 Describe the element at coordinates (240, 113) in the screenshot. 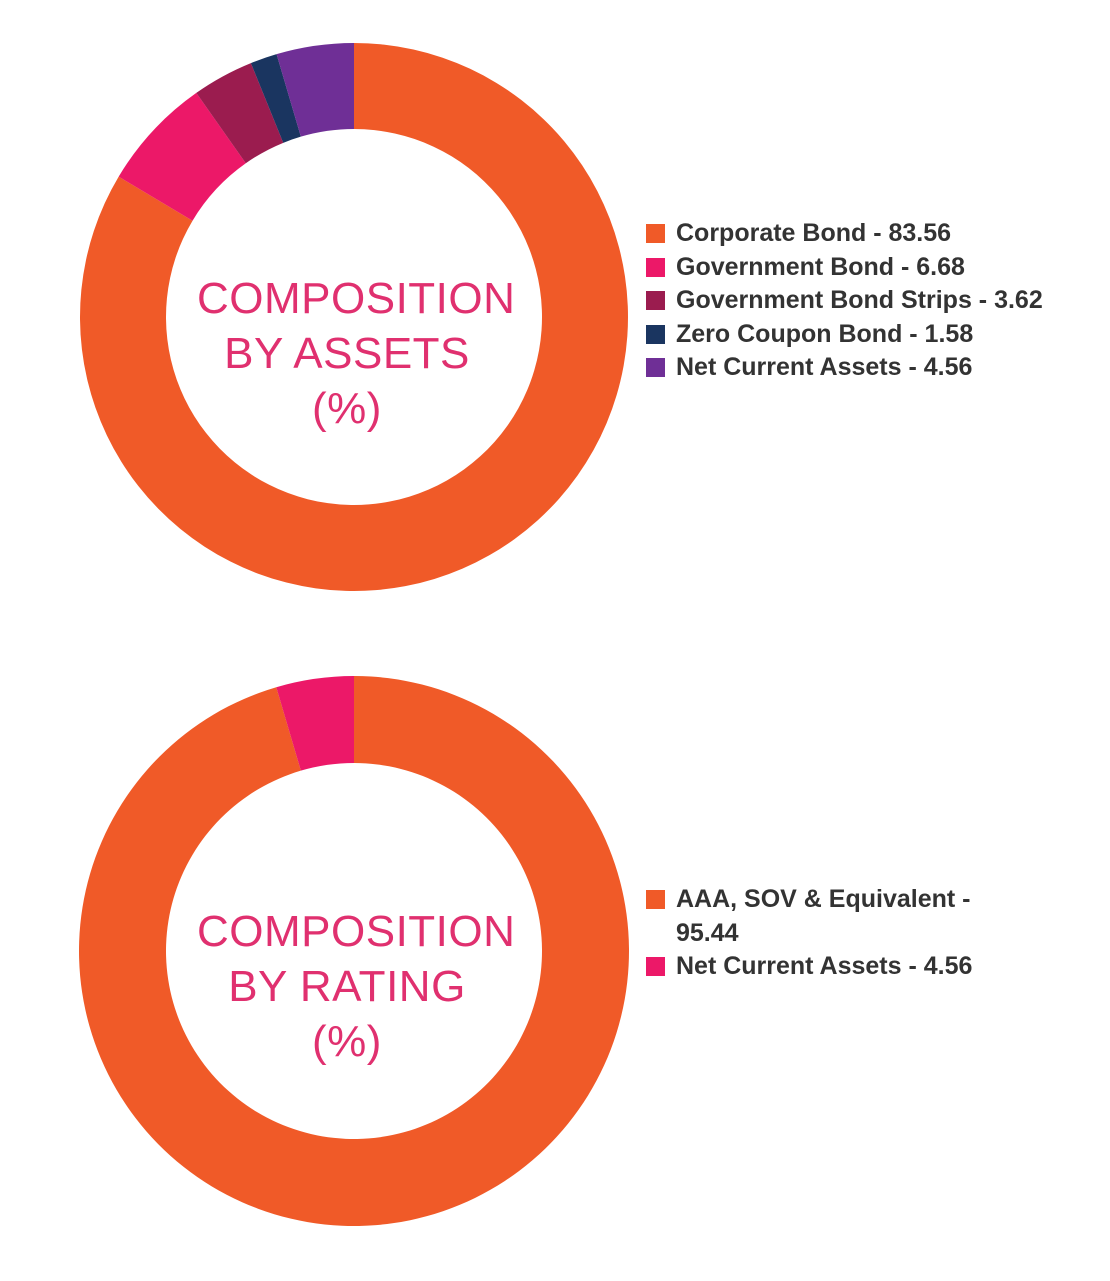

I see `donut-slice-government-bond-strips` at that location.